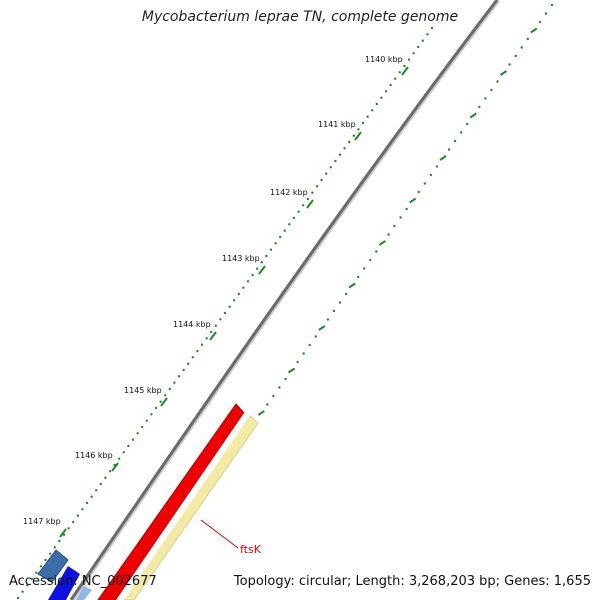 This screenshot has height=600, width=600. Describe the element at coordinates (183, 506) in the screenshot. I see `gene-gap` at that location.